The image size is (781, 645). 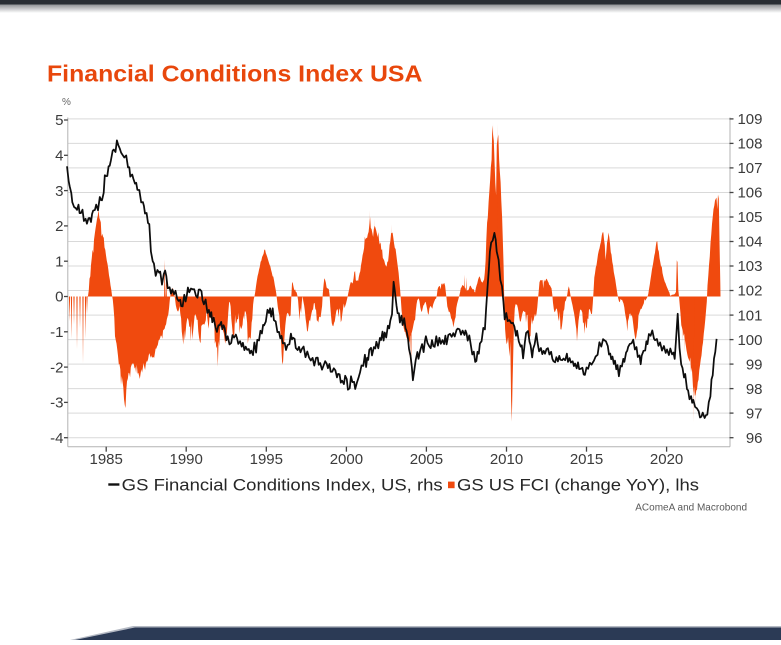 What do you see at coordinates (749, 340) in the screenshot?
I see `svg-text: 100` at bounding box center [749, 340].